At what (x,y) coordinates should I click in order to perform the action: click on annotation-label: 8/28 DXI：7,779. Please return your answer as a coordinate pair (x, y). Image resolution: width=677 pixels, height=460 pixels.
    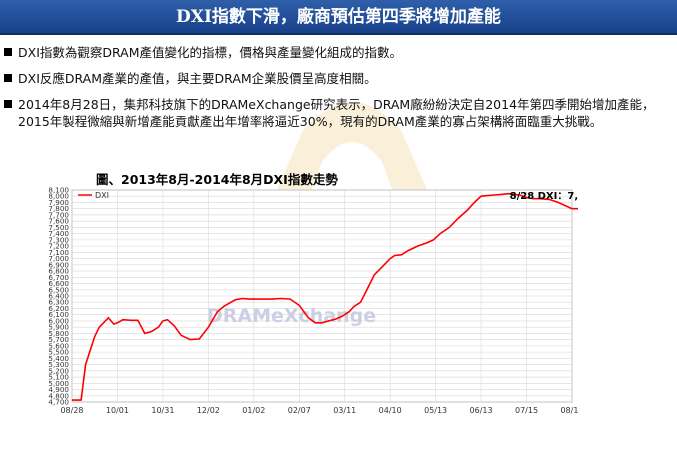
    Looking at the image, I should click on (544, 196).